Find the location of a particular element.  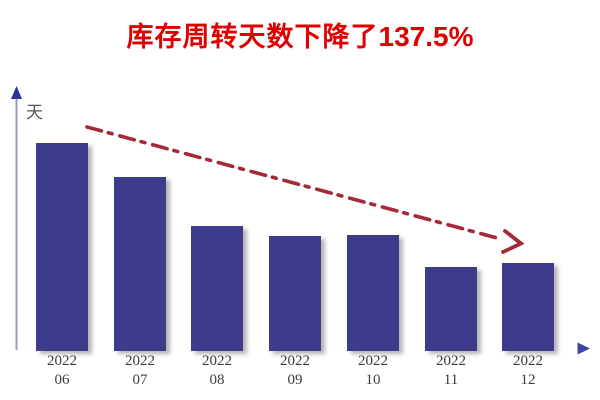

y-axis-label: 天 is located at coordinates (34, 112).